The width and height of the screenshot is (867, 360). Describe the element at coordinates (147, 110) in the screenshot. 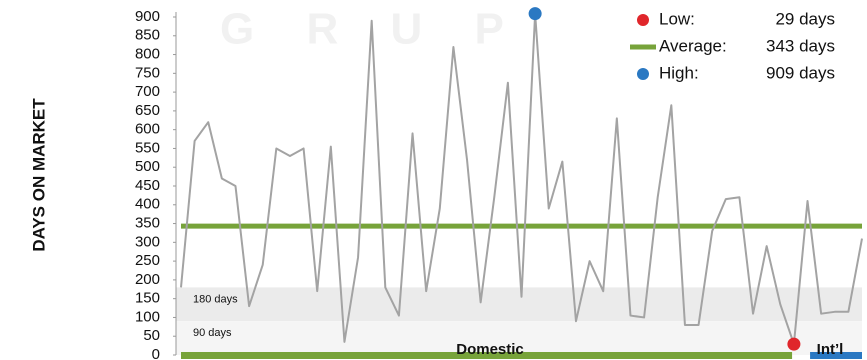

I see `y-tick-label: 650` at that location.